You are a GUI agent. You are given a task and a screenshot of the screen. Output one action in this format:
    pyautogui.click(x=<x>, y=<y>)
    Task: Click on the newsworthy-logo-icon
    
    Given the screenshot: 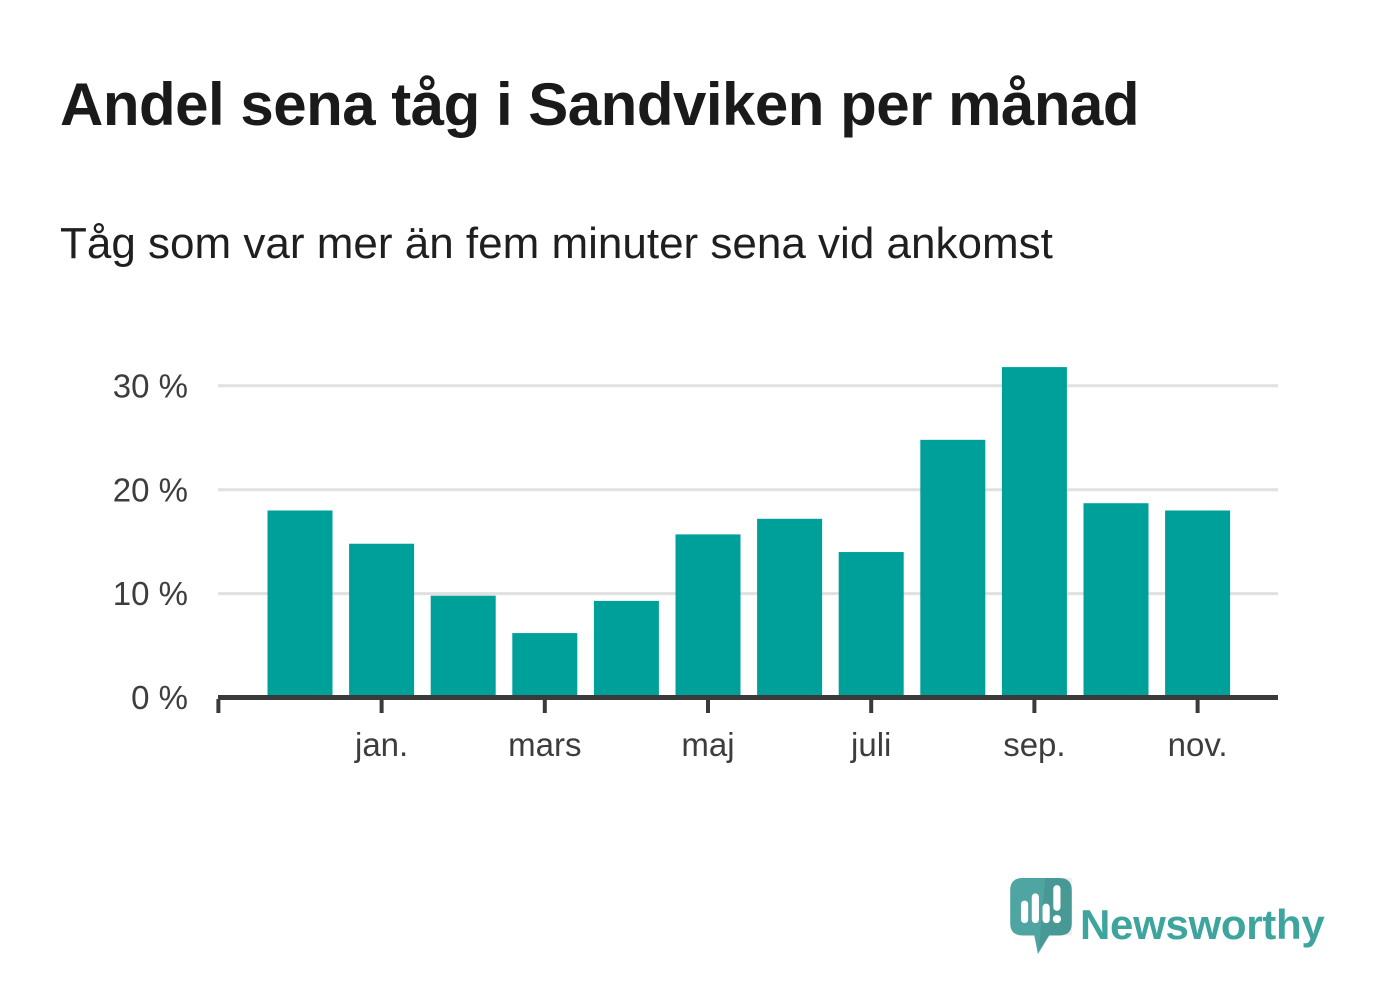 What is the action you would take?
    pyautogui.click(x=1041, y=916)
    